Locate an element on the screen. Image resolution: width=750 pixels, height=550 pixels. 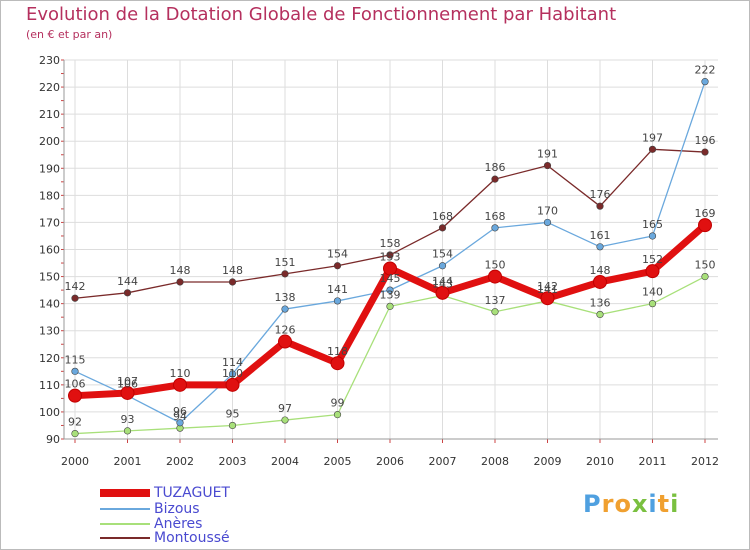
legend-item-montousse: Montoussé is located at coordinates (165, 538).